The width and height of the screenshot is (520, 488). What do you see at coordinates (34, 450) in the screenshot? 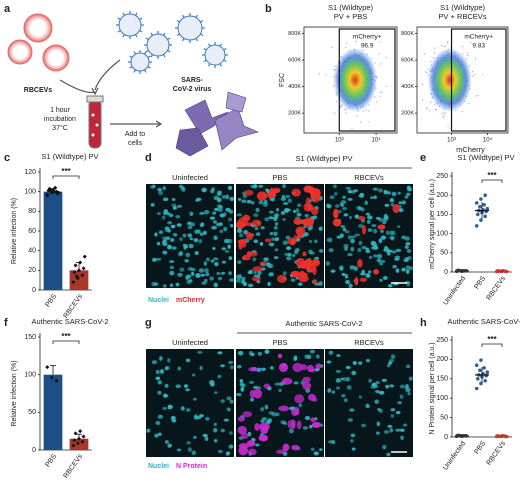
I see `y-tick-label: 0` at bounding box center [34, 450].